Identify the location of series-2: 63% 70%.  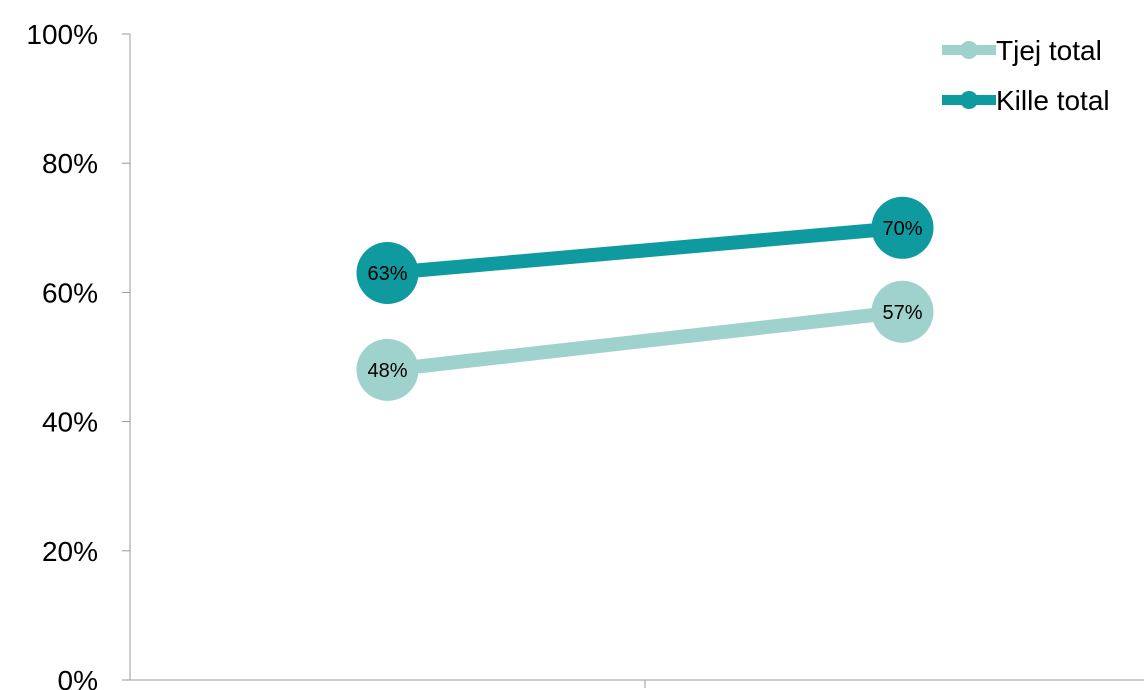
(645, 250).